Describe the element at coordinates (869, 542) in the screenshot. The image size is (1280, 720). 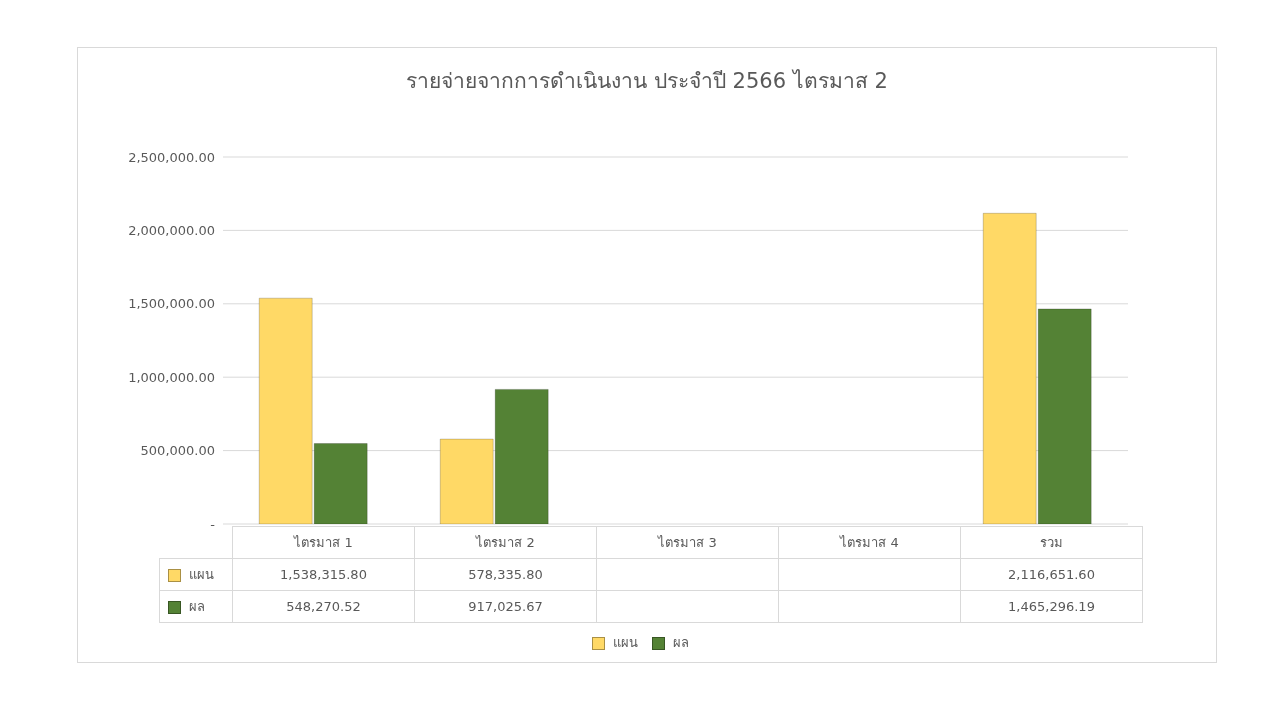
I see `x-tick-label: ไตรมาส 4` at that location.